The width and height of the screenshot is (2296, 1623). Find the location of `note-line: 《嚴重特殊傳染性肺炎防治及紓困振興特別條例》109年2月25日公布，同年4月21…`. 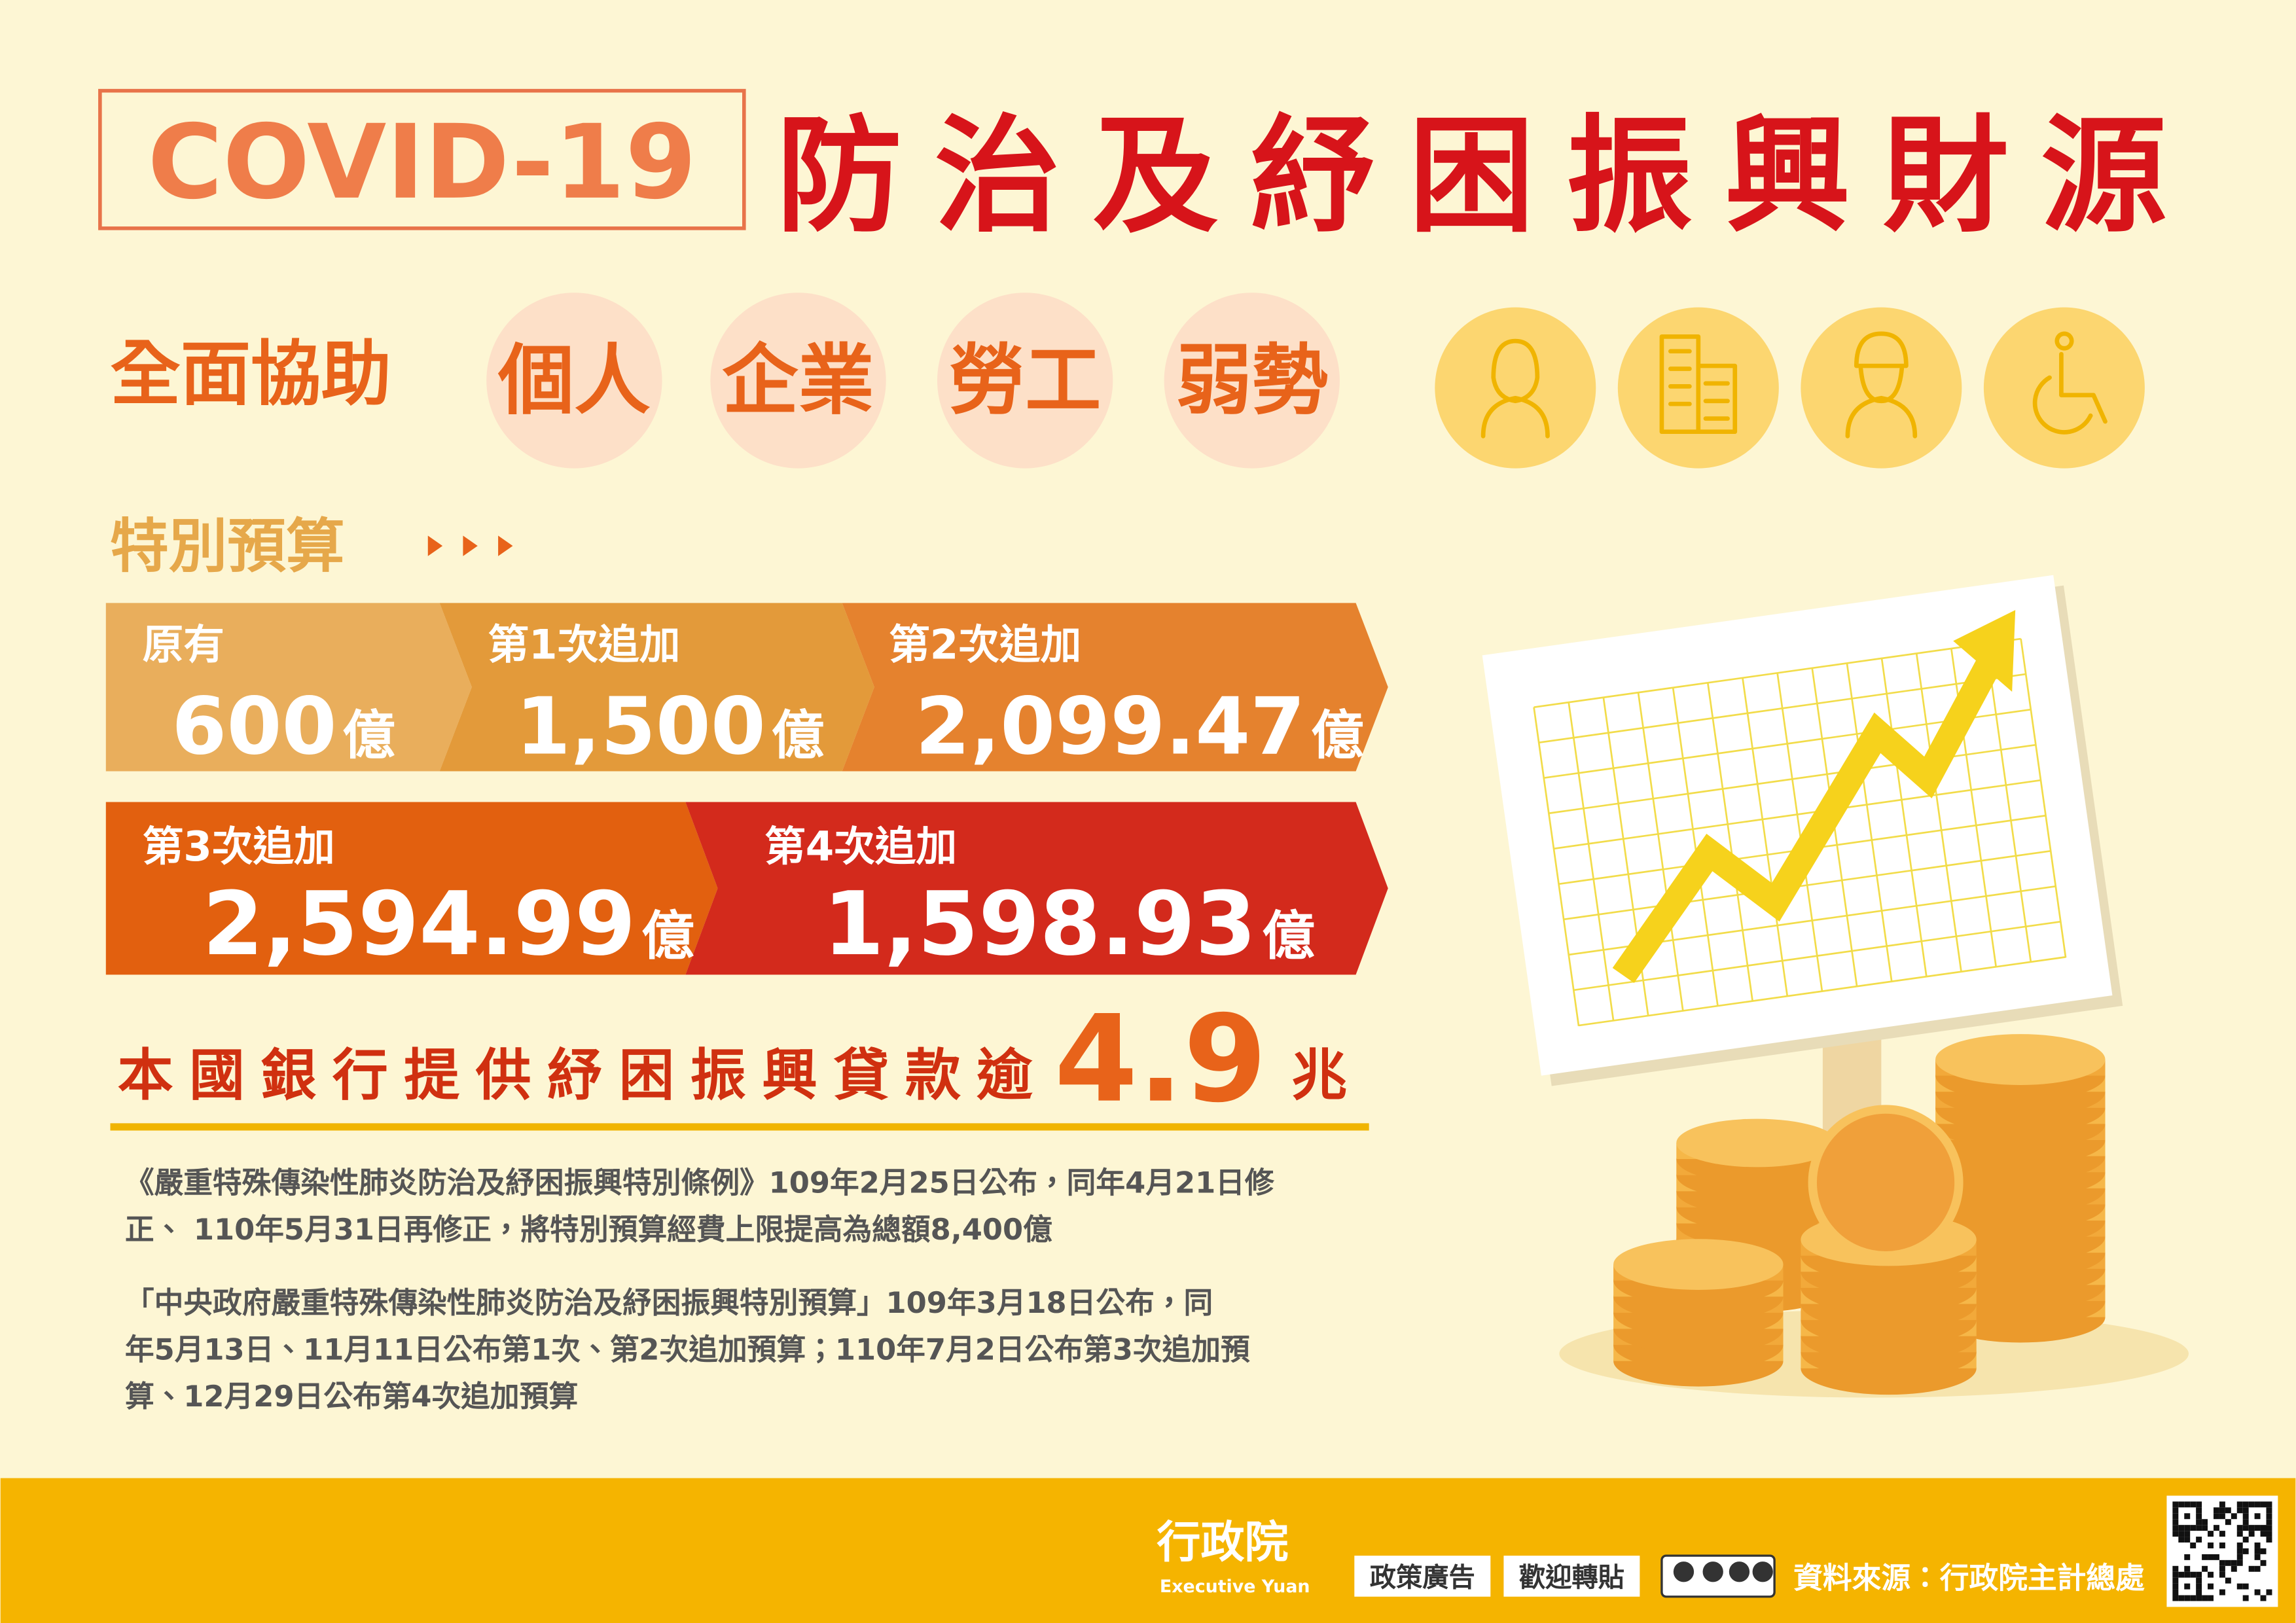

note-line: 《嚴重特殊傳染性肺炎防治及紓困振興特別條例》109年2月25日公布，同年4月21… is located at coordinates (700, 1183).